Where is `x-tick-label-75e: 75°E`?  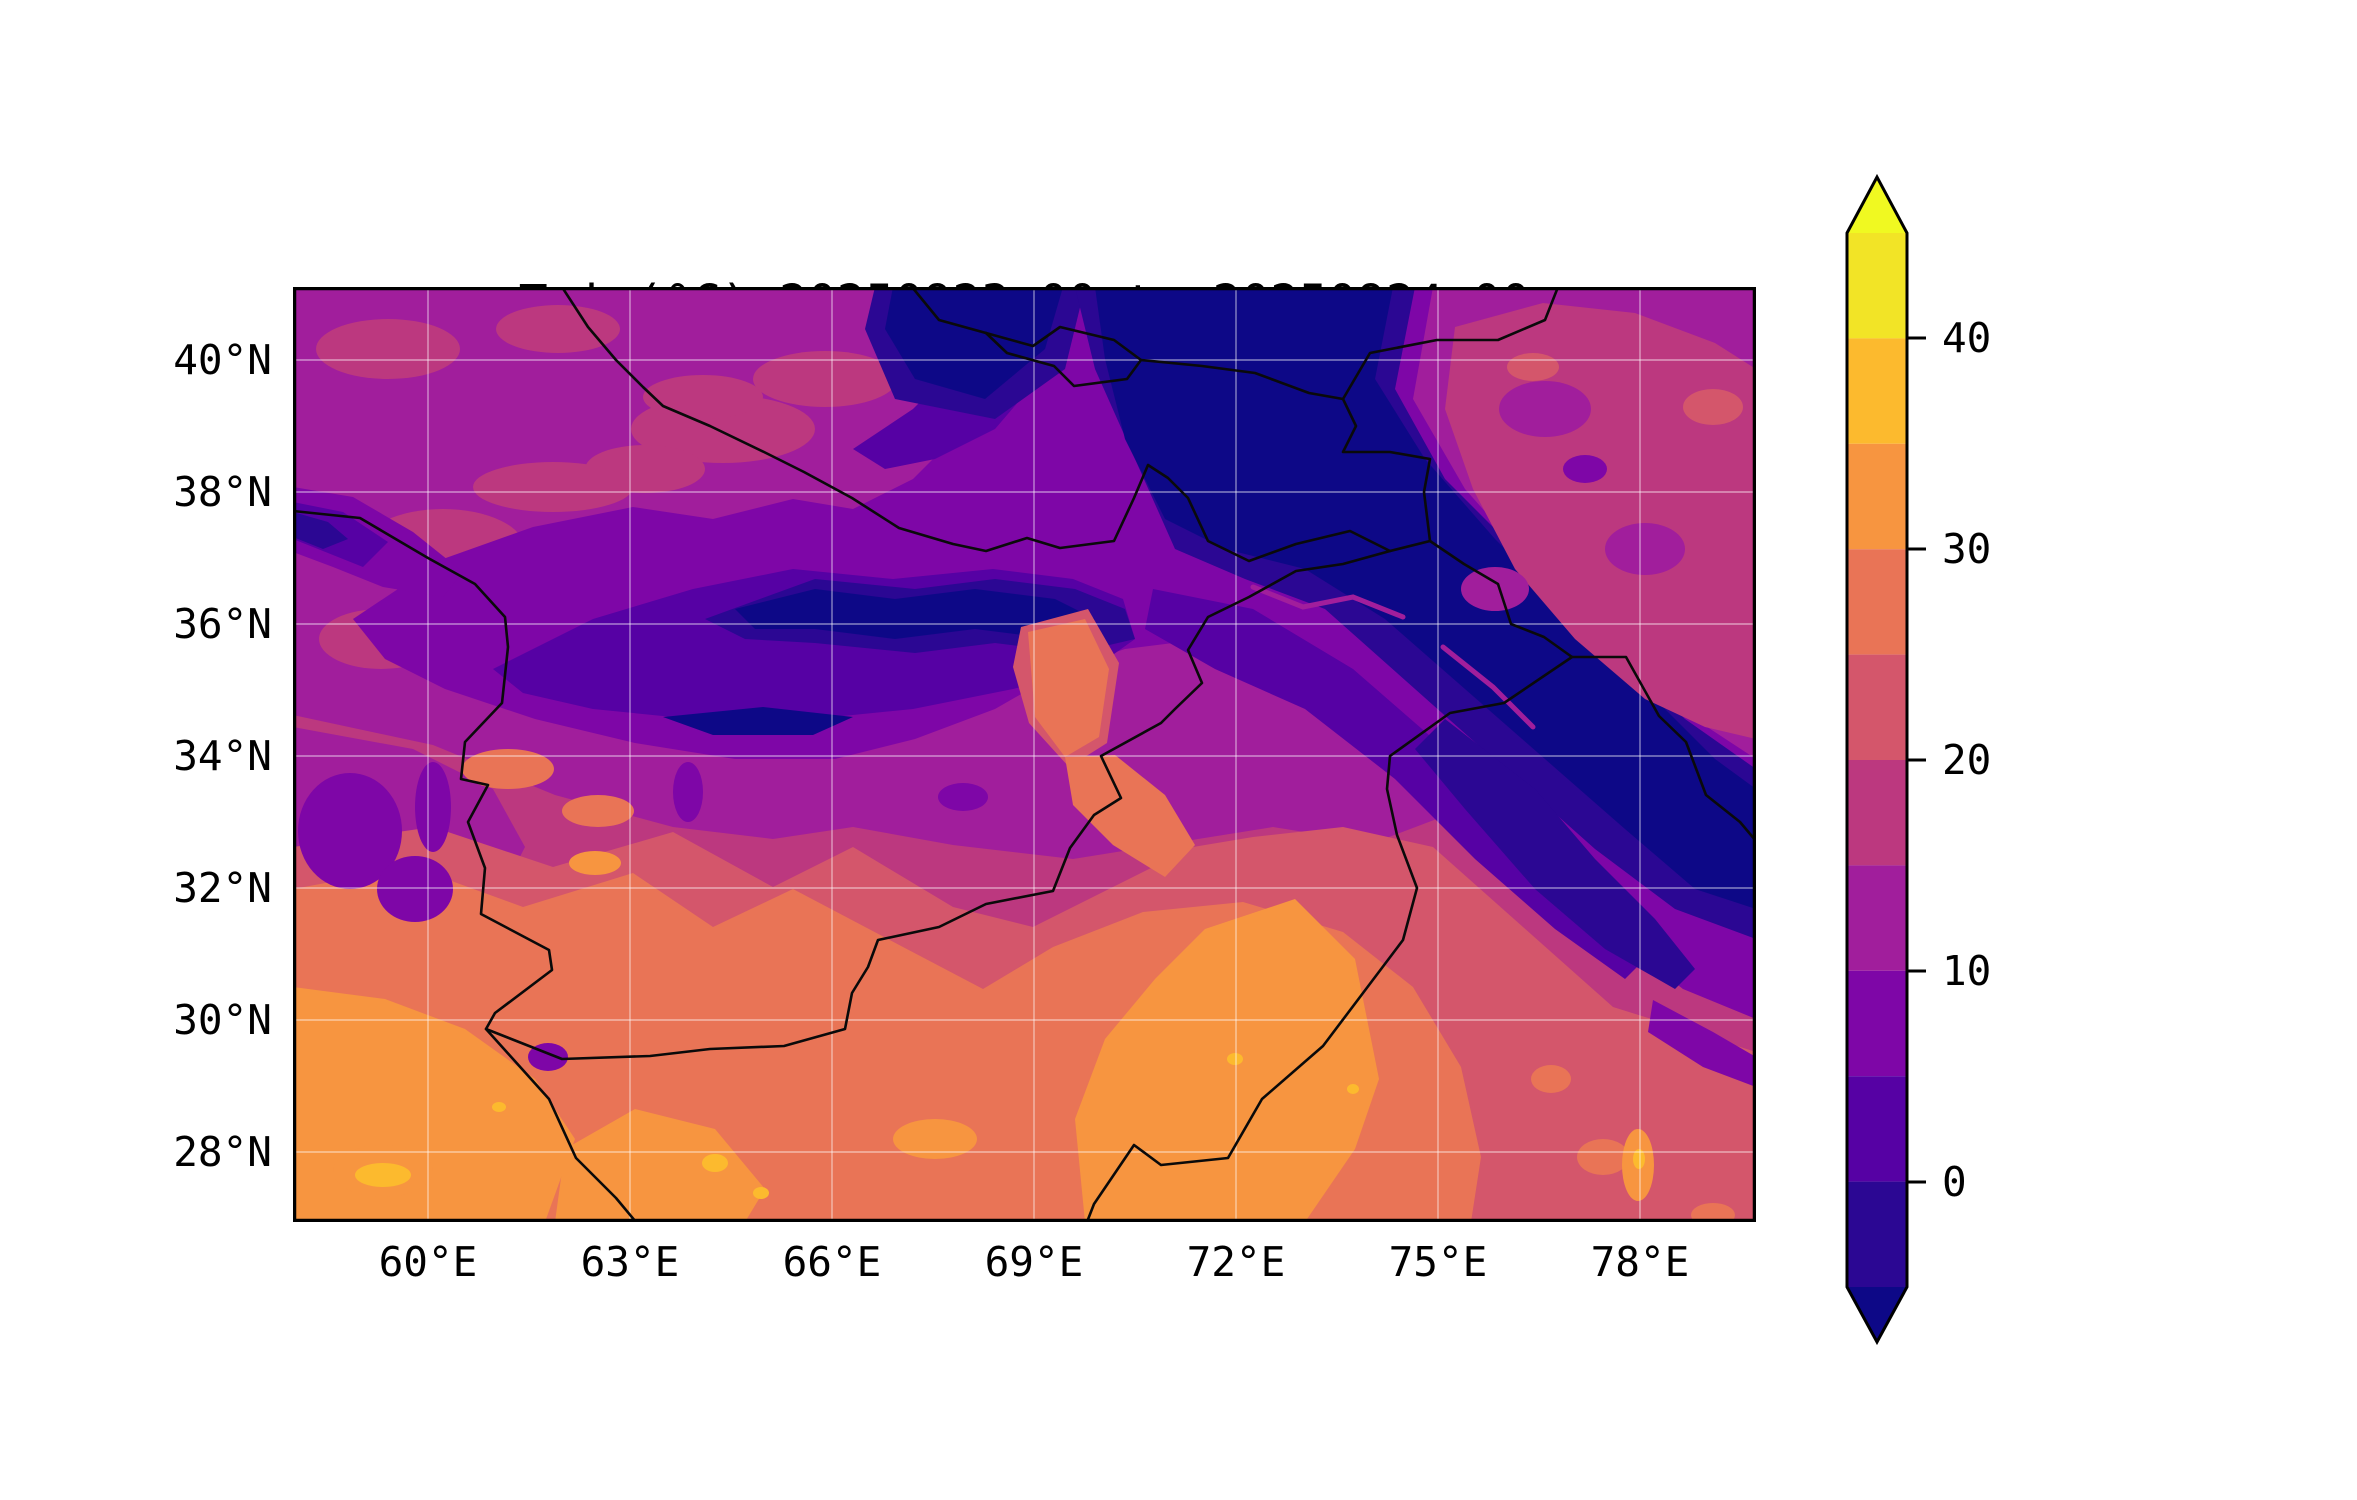
x-tick-label-75e: 75°E is located at coordinates (1438, 1262).